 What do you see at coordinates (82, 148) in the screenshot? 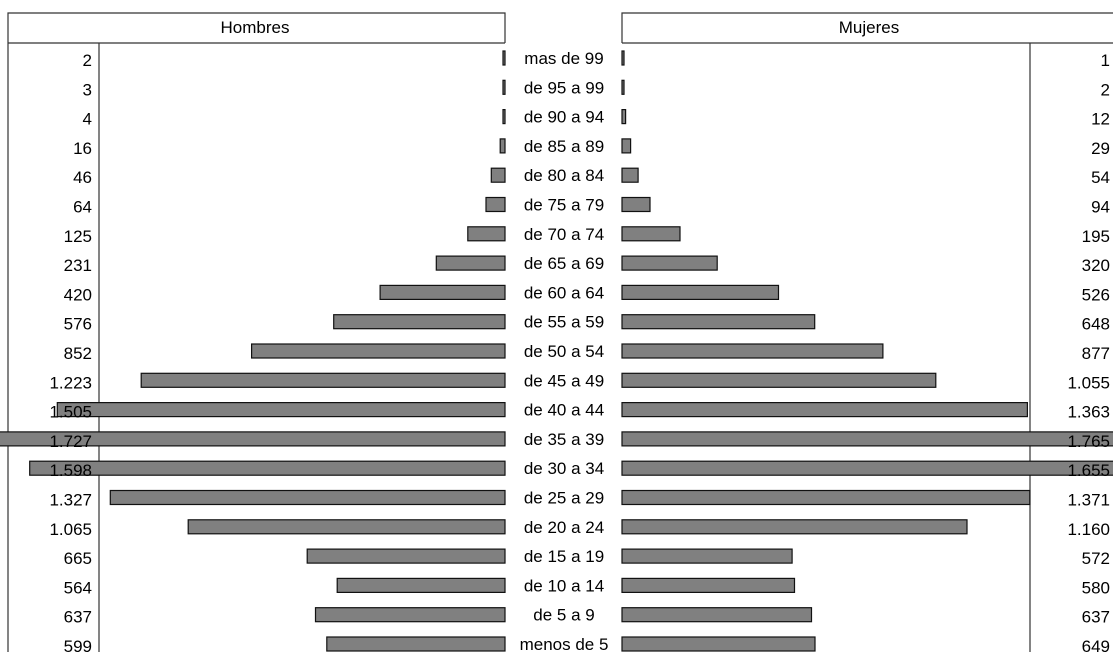
I see `hombres-value-label: 16` at bounding box center [82, 148].